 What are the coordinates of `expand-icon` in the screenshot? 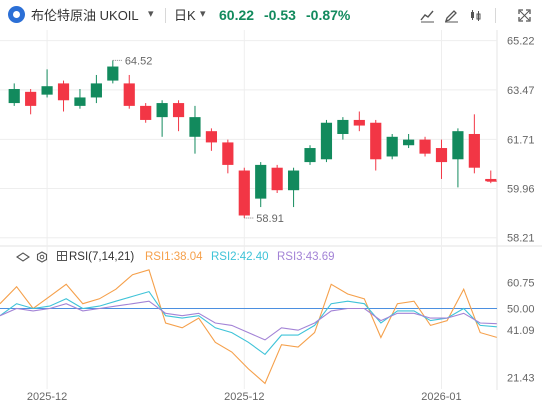 It's located at (524, 15).